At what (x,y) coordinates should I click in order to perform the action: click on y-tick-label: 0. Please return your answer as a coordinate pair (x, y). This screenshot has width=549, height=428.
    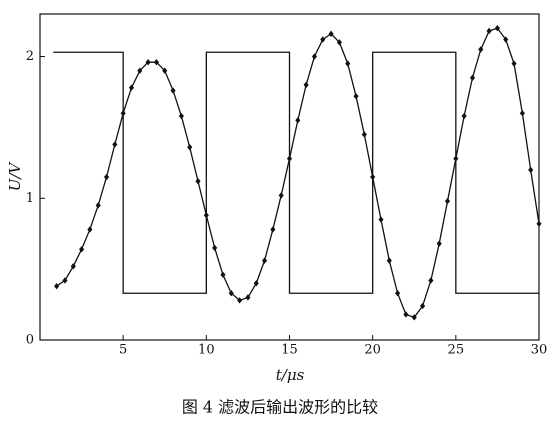
    Looking at the image, I should click on (30, 340).